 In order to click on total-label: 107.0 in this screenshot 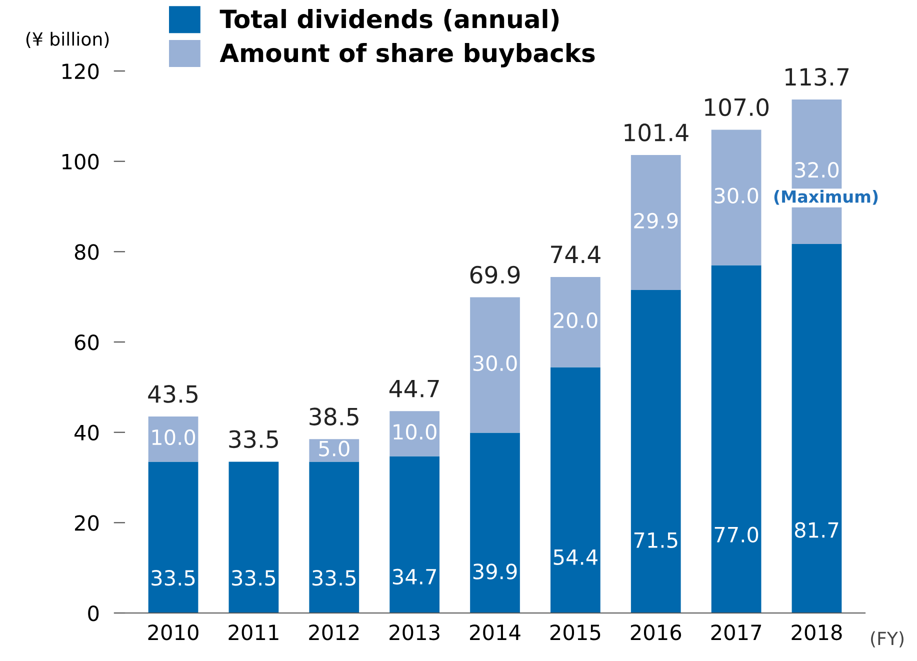, I will do `click(737, 107)`.